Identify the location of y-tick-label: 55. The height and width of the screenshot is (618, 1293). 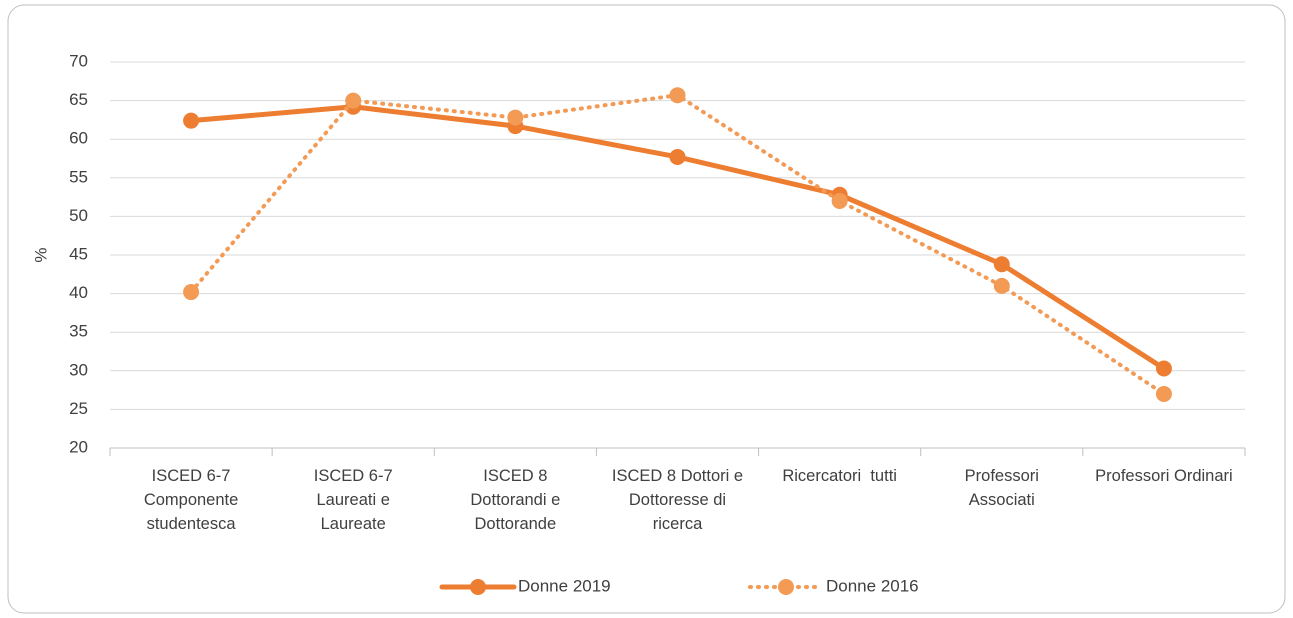
(78, 176).